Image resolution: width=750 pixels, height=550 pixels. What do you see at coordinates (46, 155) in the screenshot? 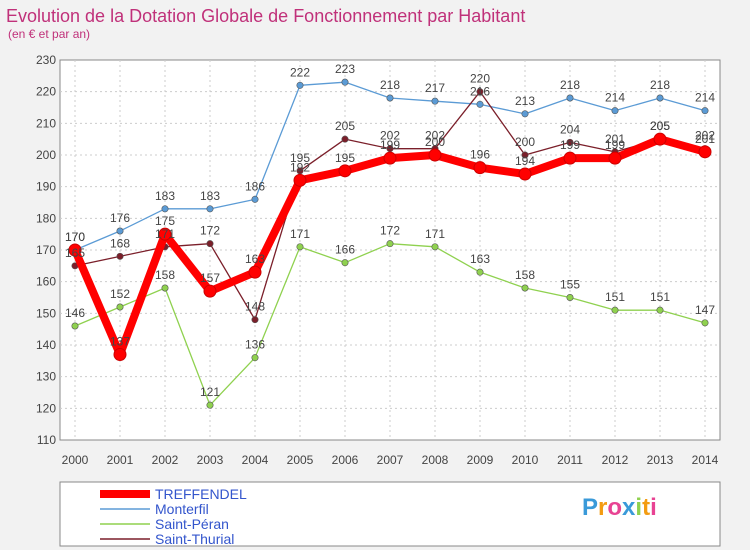
I see `y-tick-label: 200` at bounding box center [46, 155].